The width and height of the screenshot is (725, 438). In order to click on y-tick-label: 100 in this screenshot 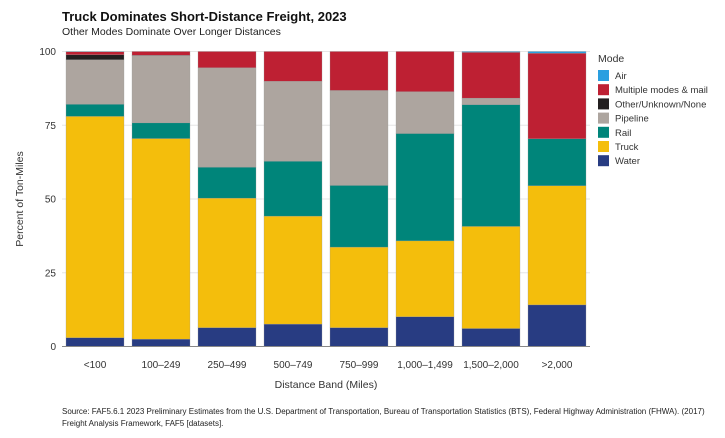, I will do `click(47, 52)`.